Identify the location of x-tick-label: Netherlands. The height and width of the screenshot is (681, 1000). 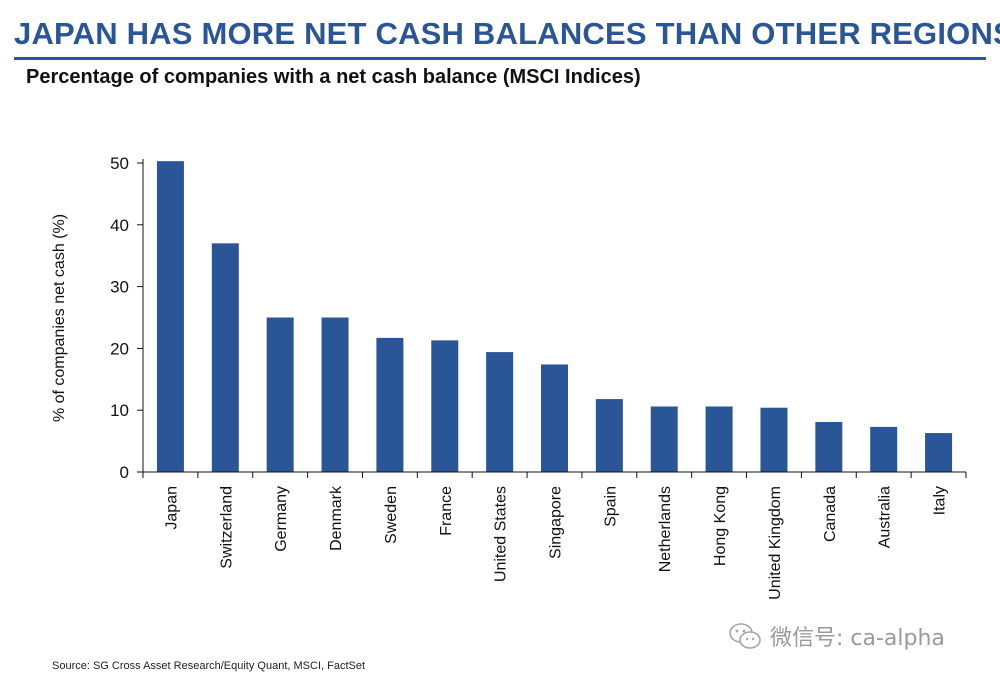
(665, 529).